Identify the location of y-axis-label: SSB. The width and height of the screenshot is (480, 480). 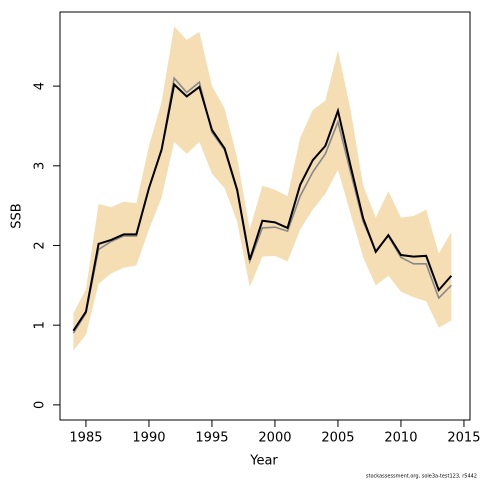
(17, 215).